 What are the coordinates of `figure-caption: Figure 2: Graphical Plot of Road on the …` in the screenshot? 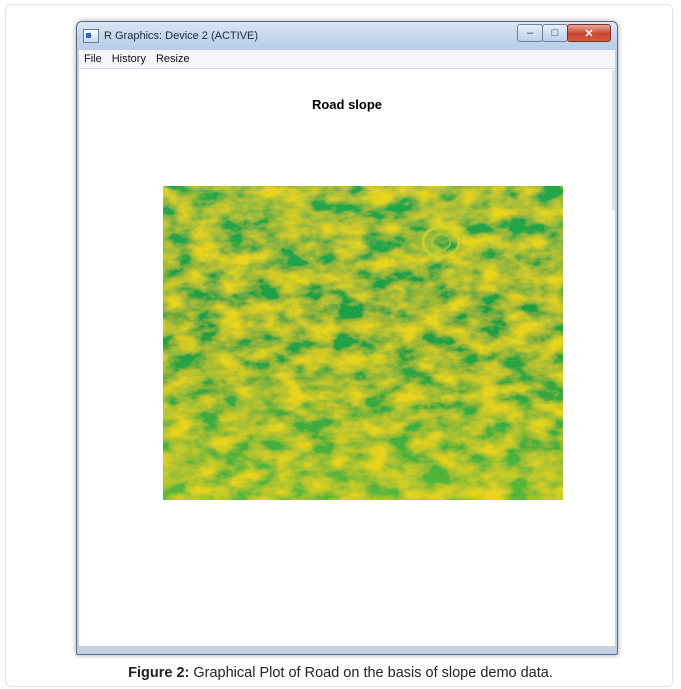 It's located at (340, 673).